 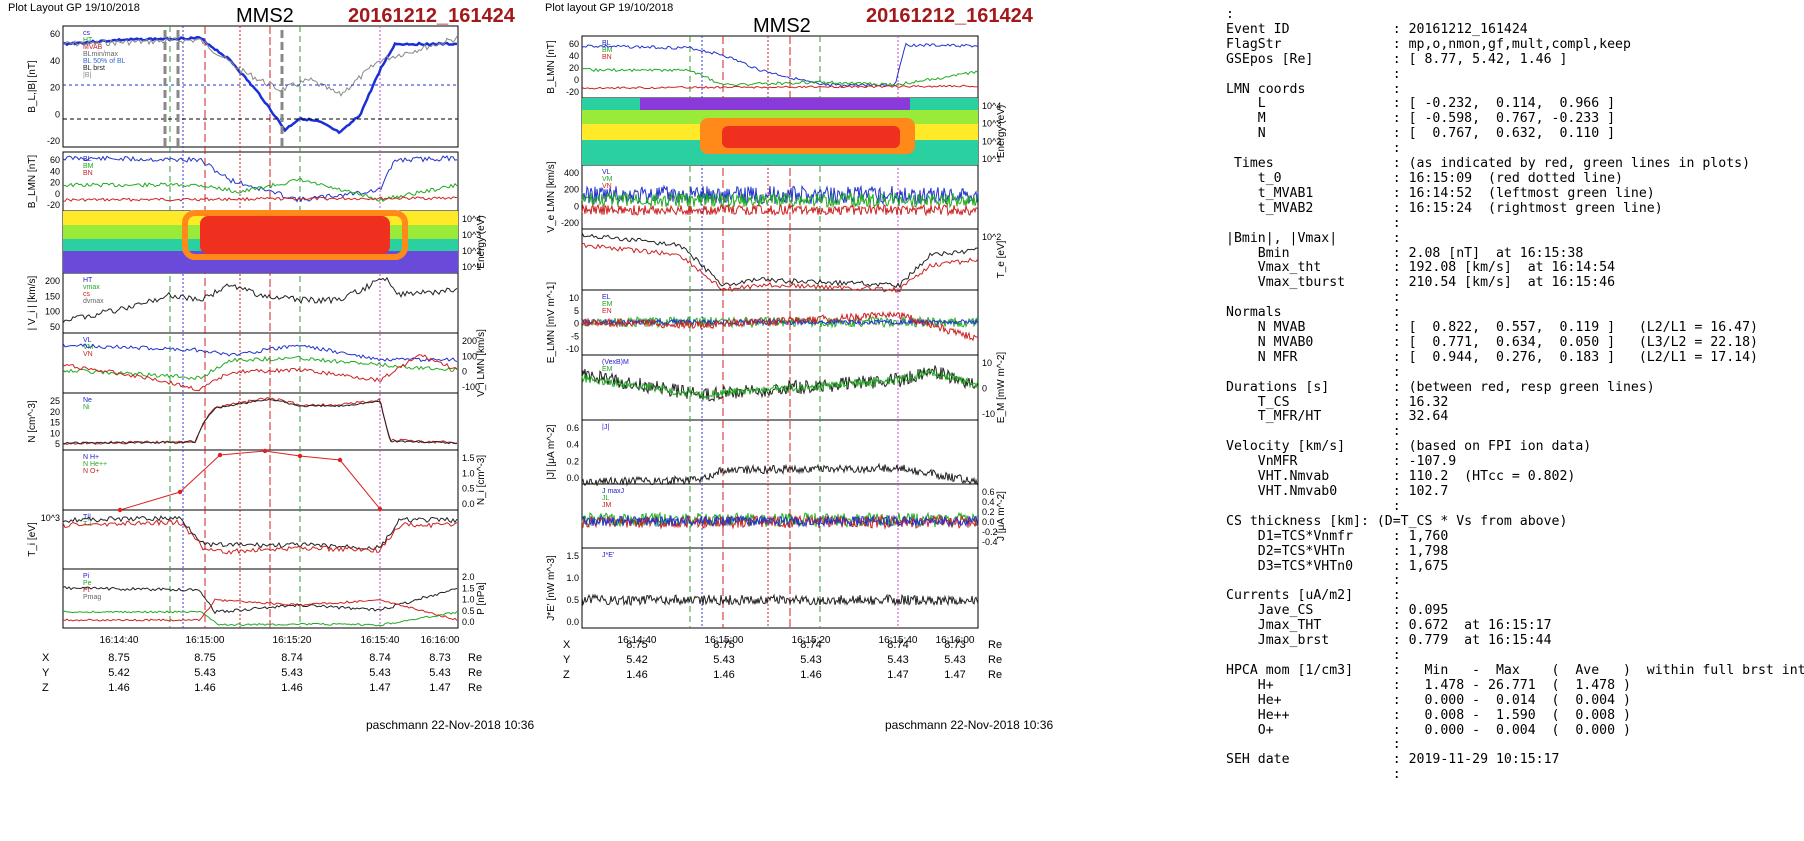 I want to click on right-legend-entry: VL, so click(x=606, y=172).